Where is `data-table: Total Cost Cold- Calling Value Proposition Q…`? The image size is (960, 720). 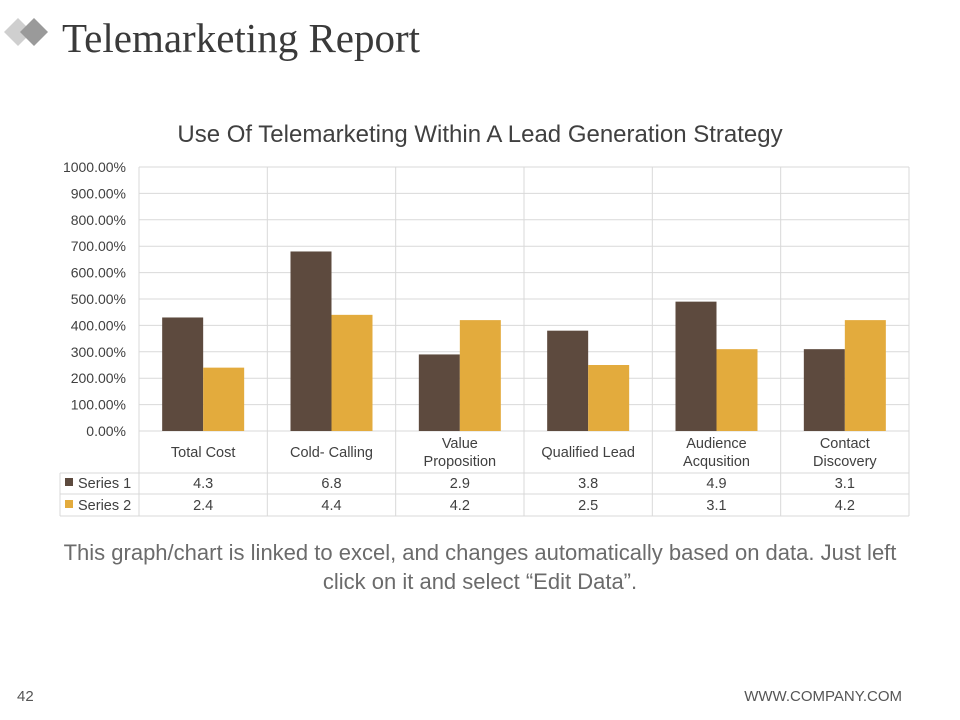 data-table: Total Cost Cold- Calling Value Proposition Q… is located at coordinates (484, 476).